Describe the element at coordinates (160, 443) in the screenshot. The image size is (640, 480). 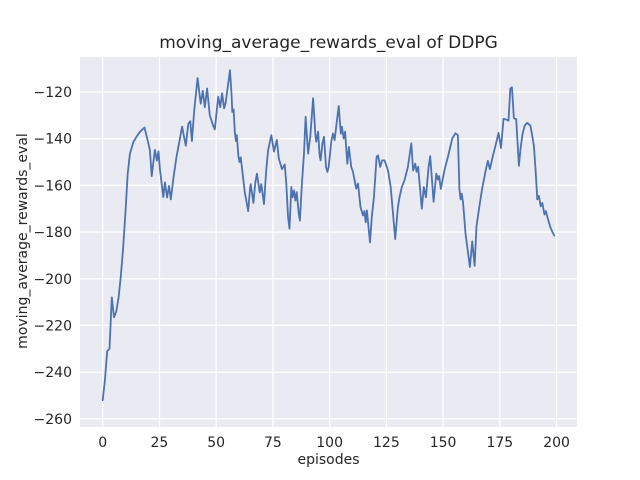
I see `x-tick-label: 25` at that location.